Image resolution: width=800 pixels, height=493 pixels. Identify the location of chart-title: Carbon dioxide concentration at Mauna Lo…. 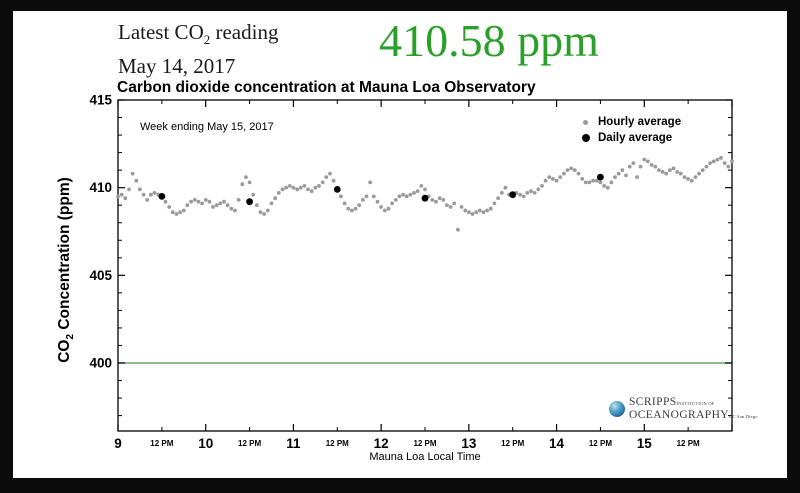
(326, 87).